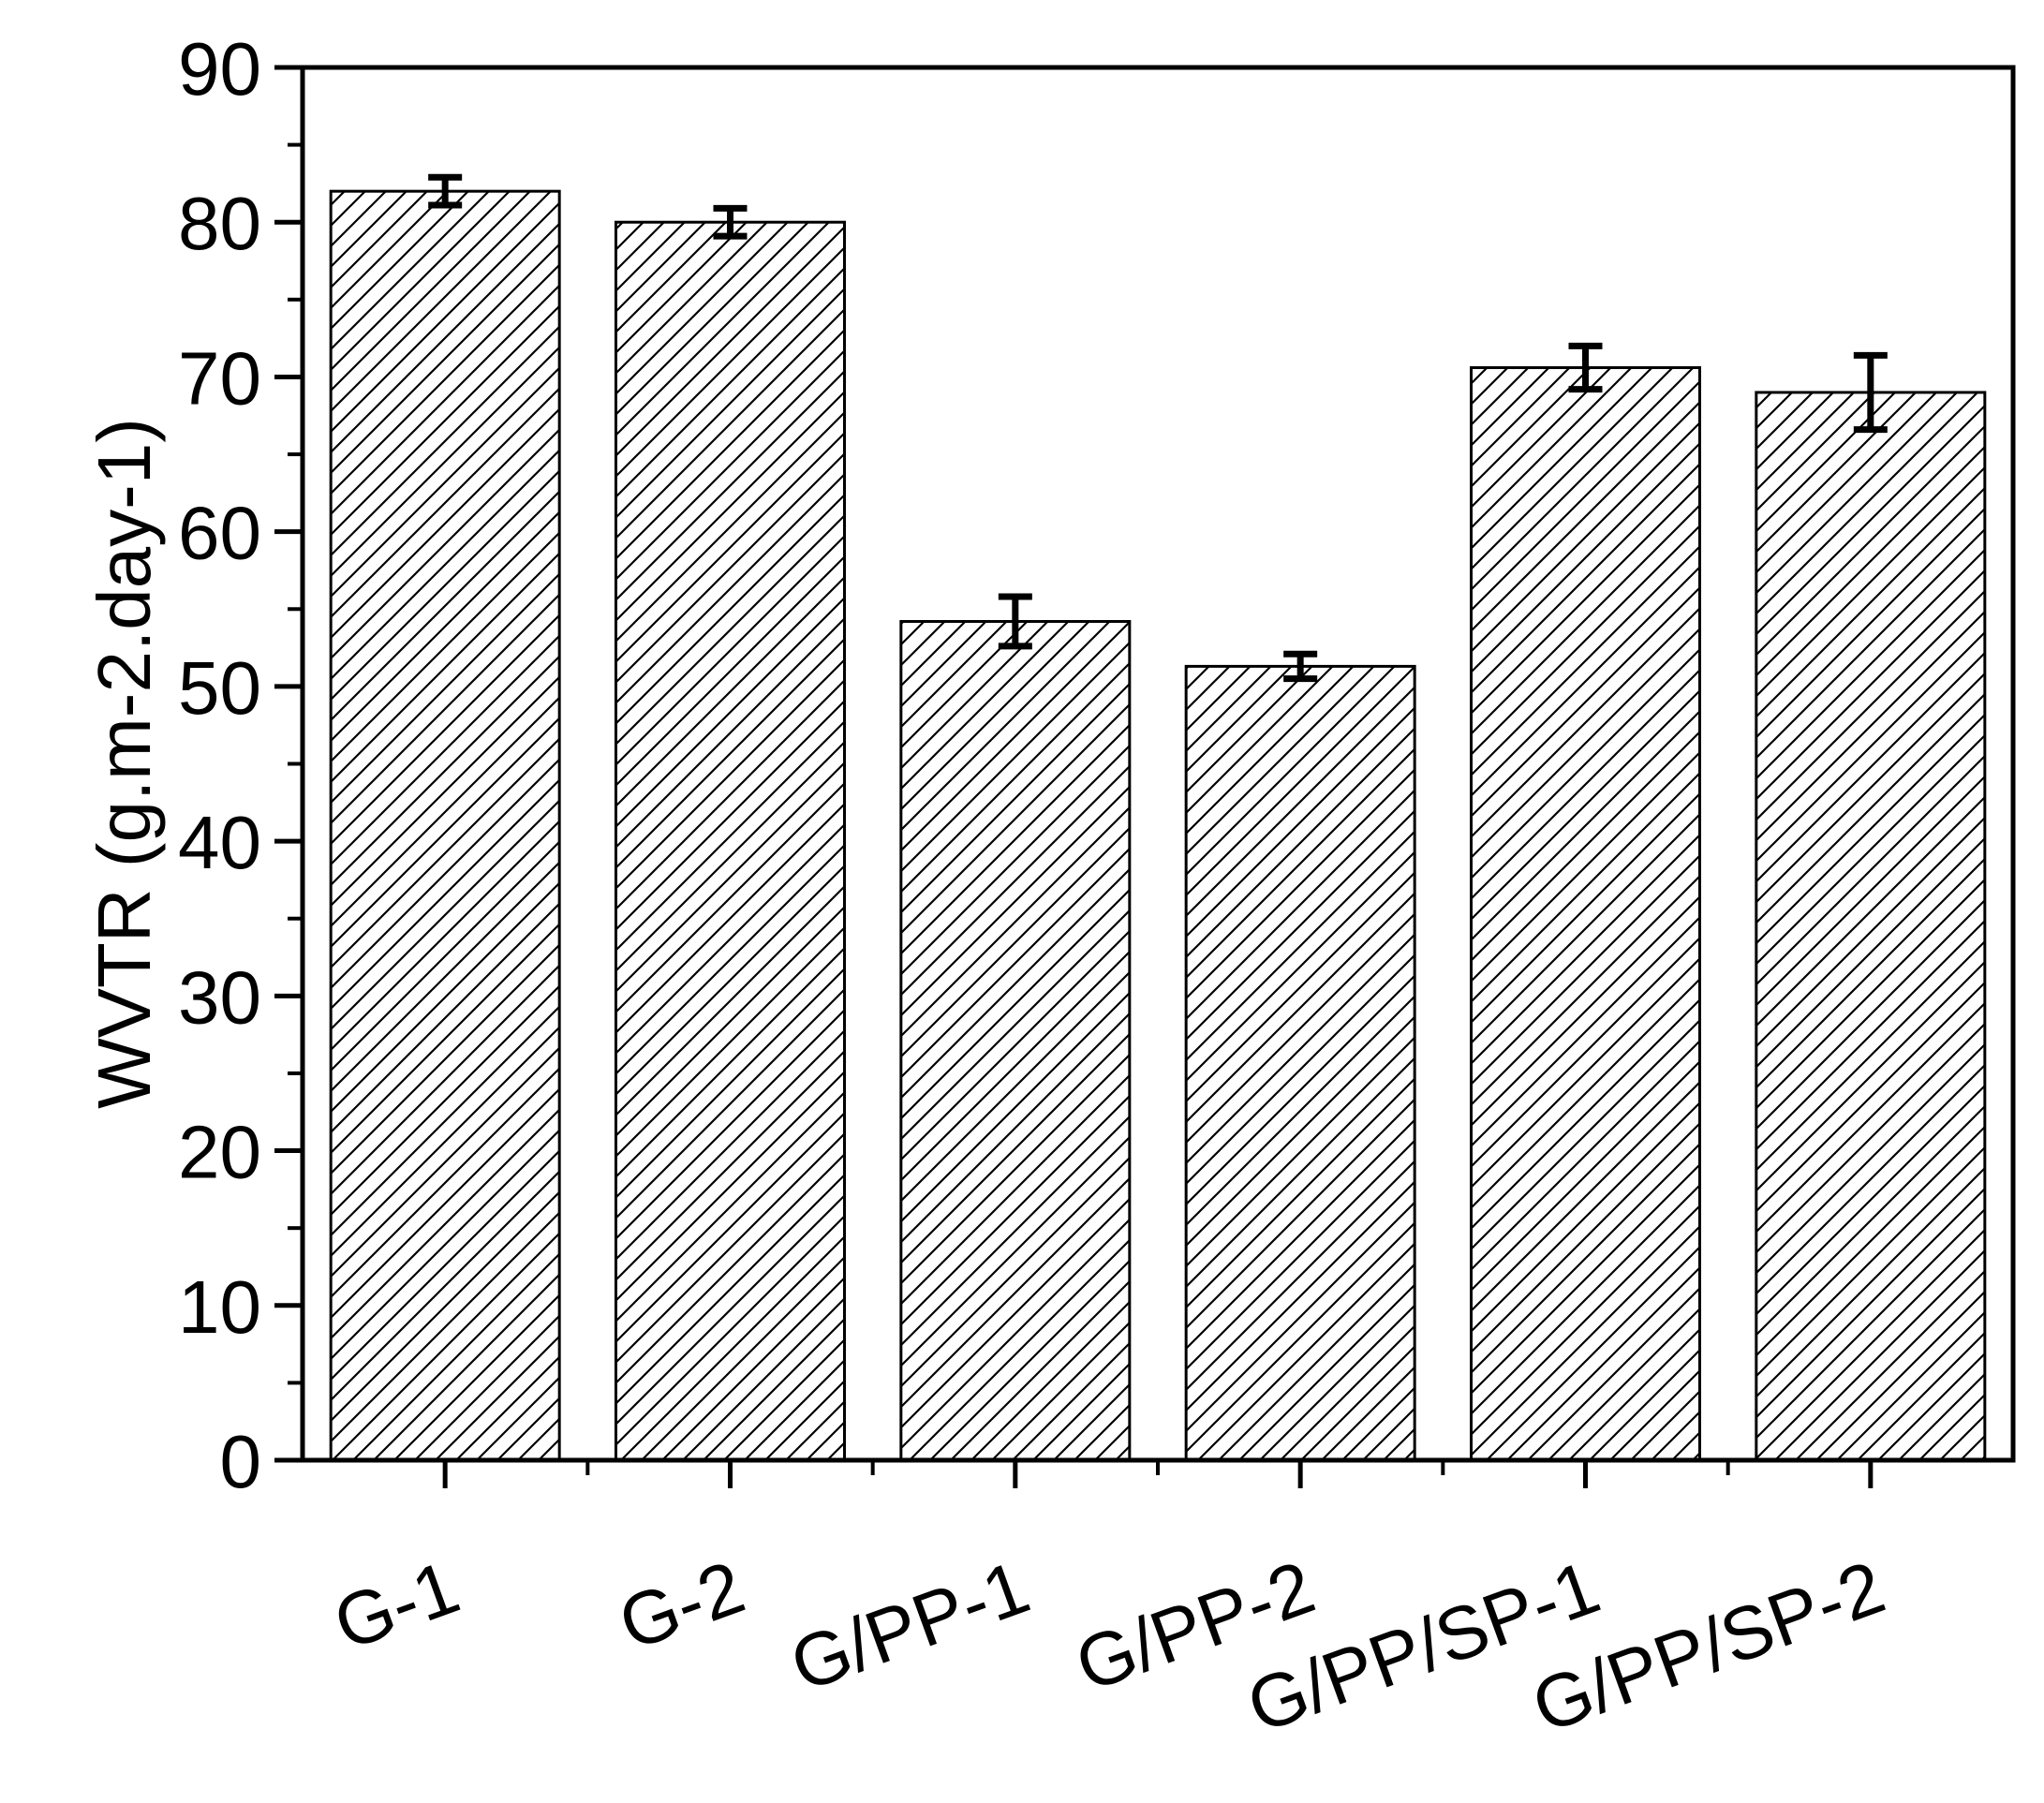 Image resolution: width=2044 pixels, height=1803 pixels. What do you see at coordinates (241, 765) in the screenshot?
I see `y-axis: 0 10 20 30 40 50 60 70 80 90` at bounding box center [241, 765].